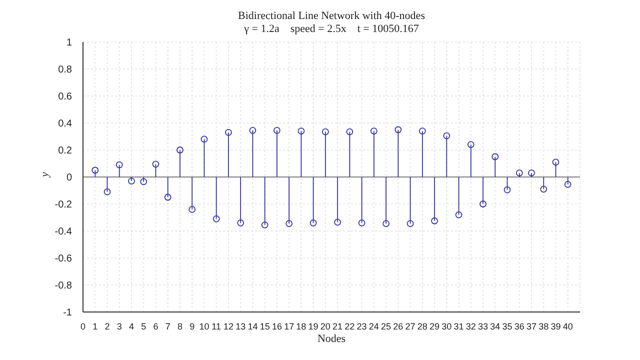  What do you see at coordinates (155, 326) in the screenshot?
I see `x-tick-label: 6` at bounding box center [155, 326].